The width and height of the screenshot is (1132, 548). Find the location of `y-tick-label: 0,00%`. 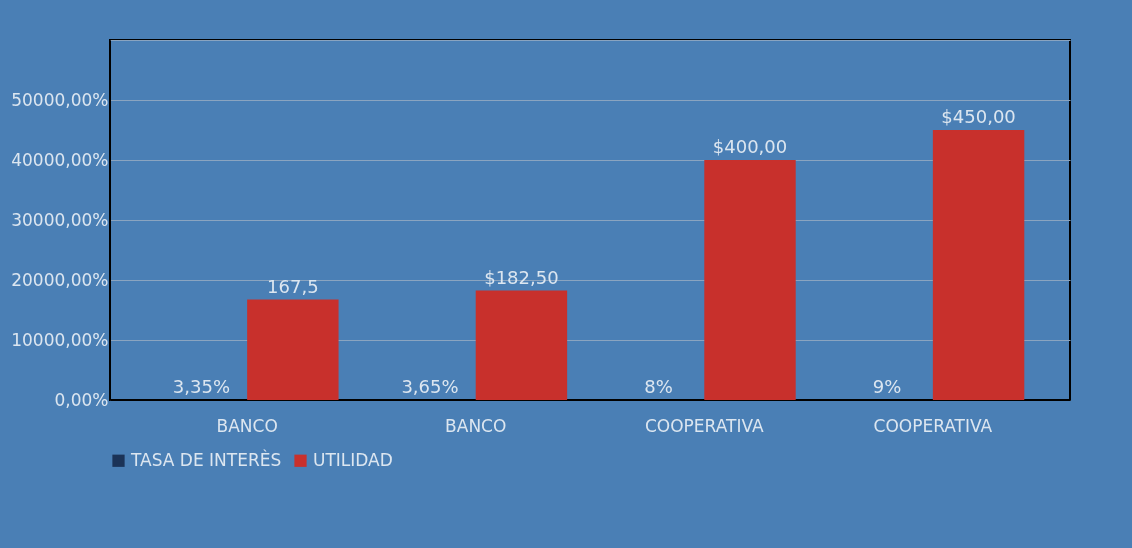

y-tick-label: 0,00% is located at coordinates (81, 399).